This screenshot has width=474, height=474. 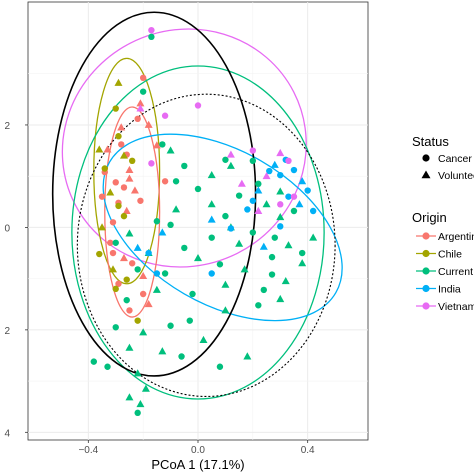 I want to click on legend-circle-key, so click(x=426, y=158).